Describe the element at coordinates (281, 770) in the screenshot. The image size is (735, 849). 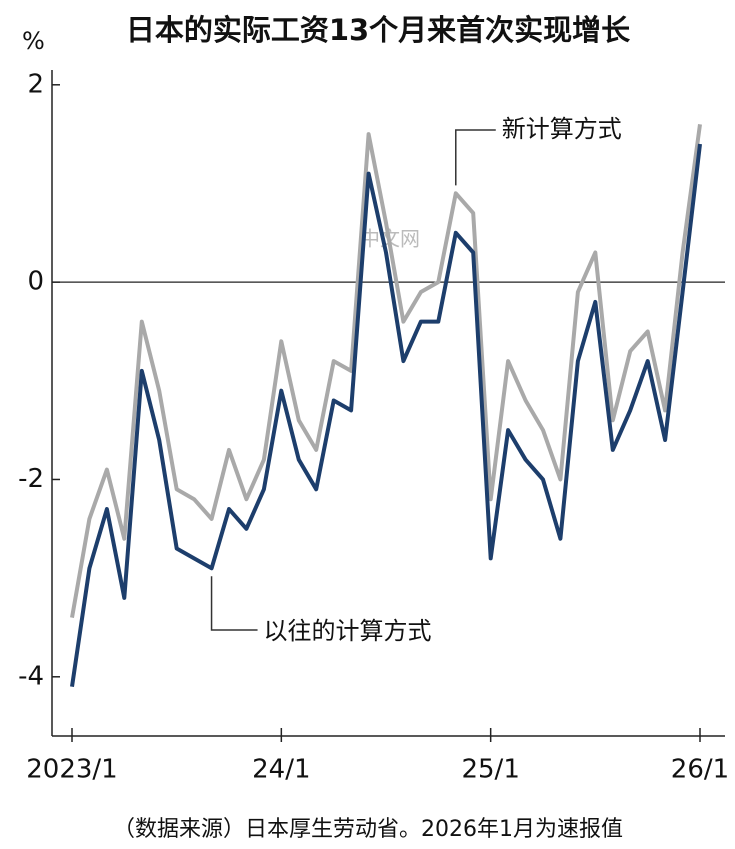
I see `x-tick-label: 24/1` at that location.